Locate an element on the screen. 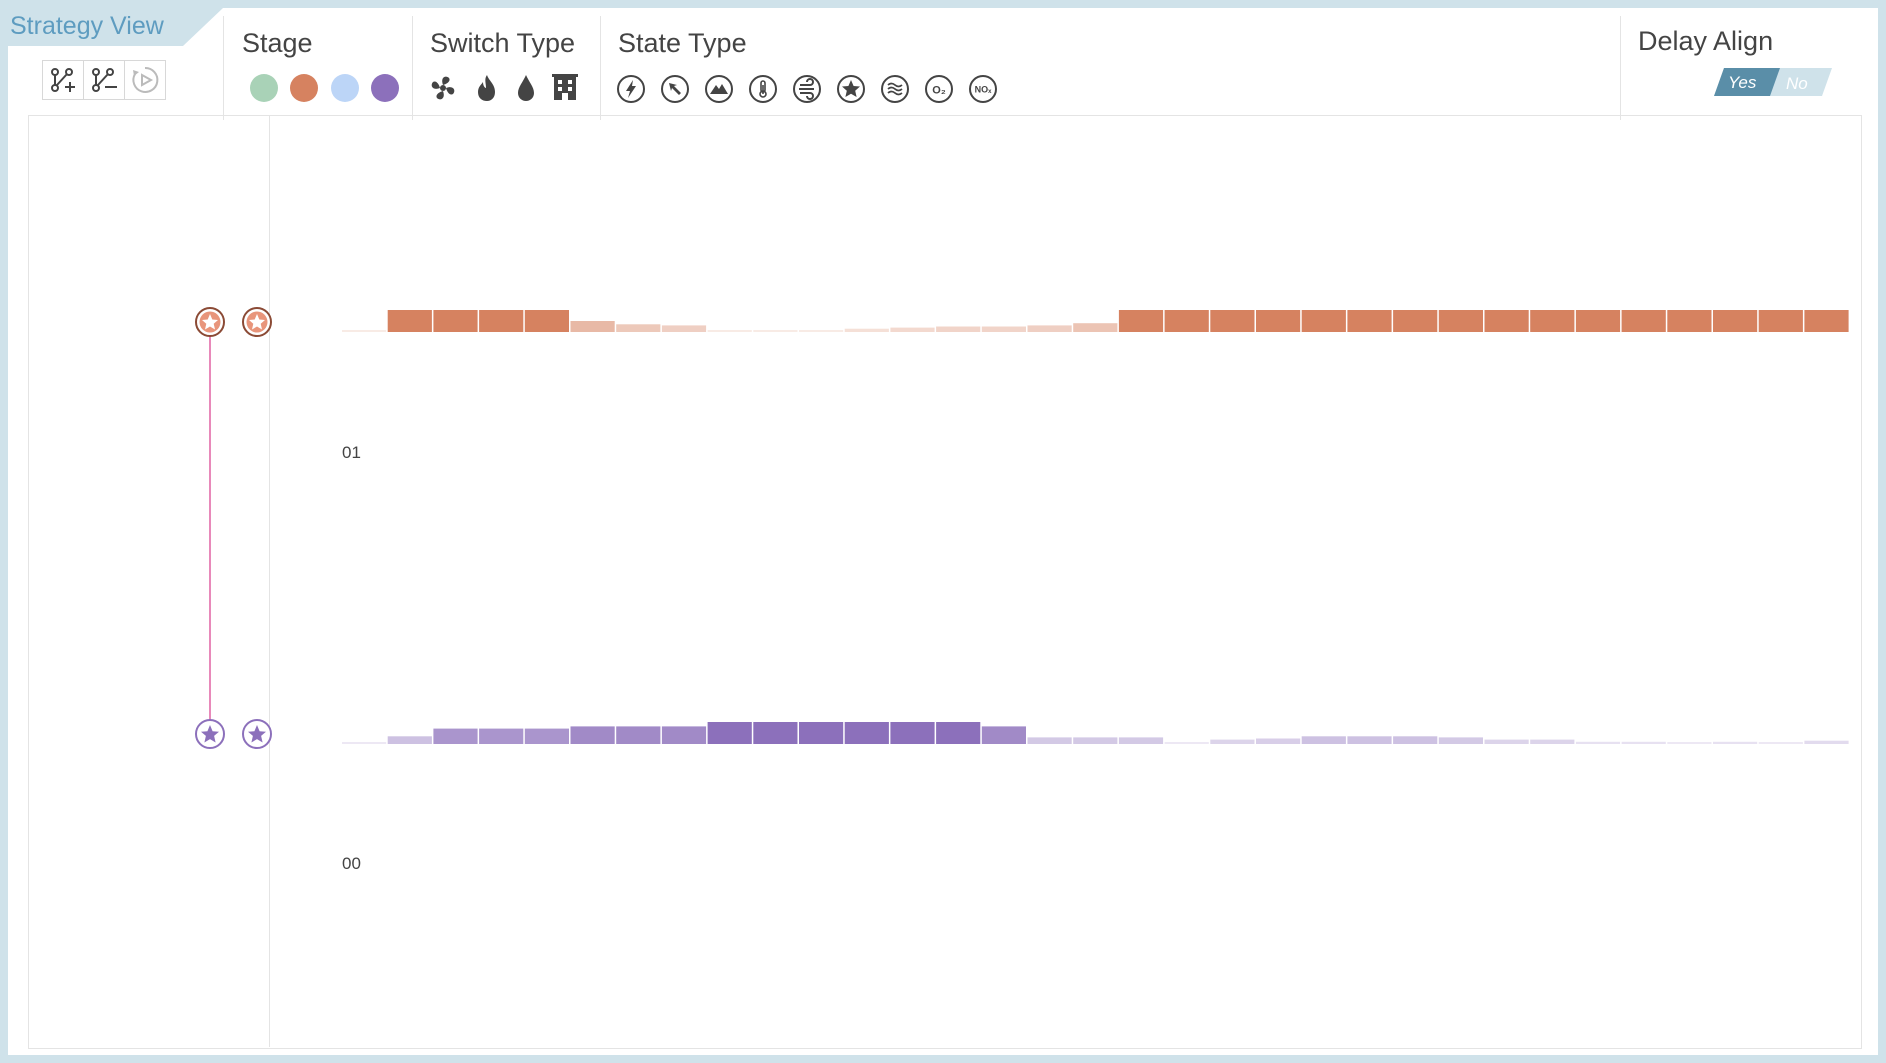  remove-link-icon is located at coordinates (104, 80).